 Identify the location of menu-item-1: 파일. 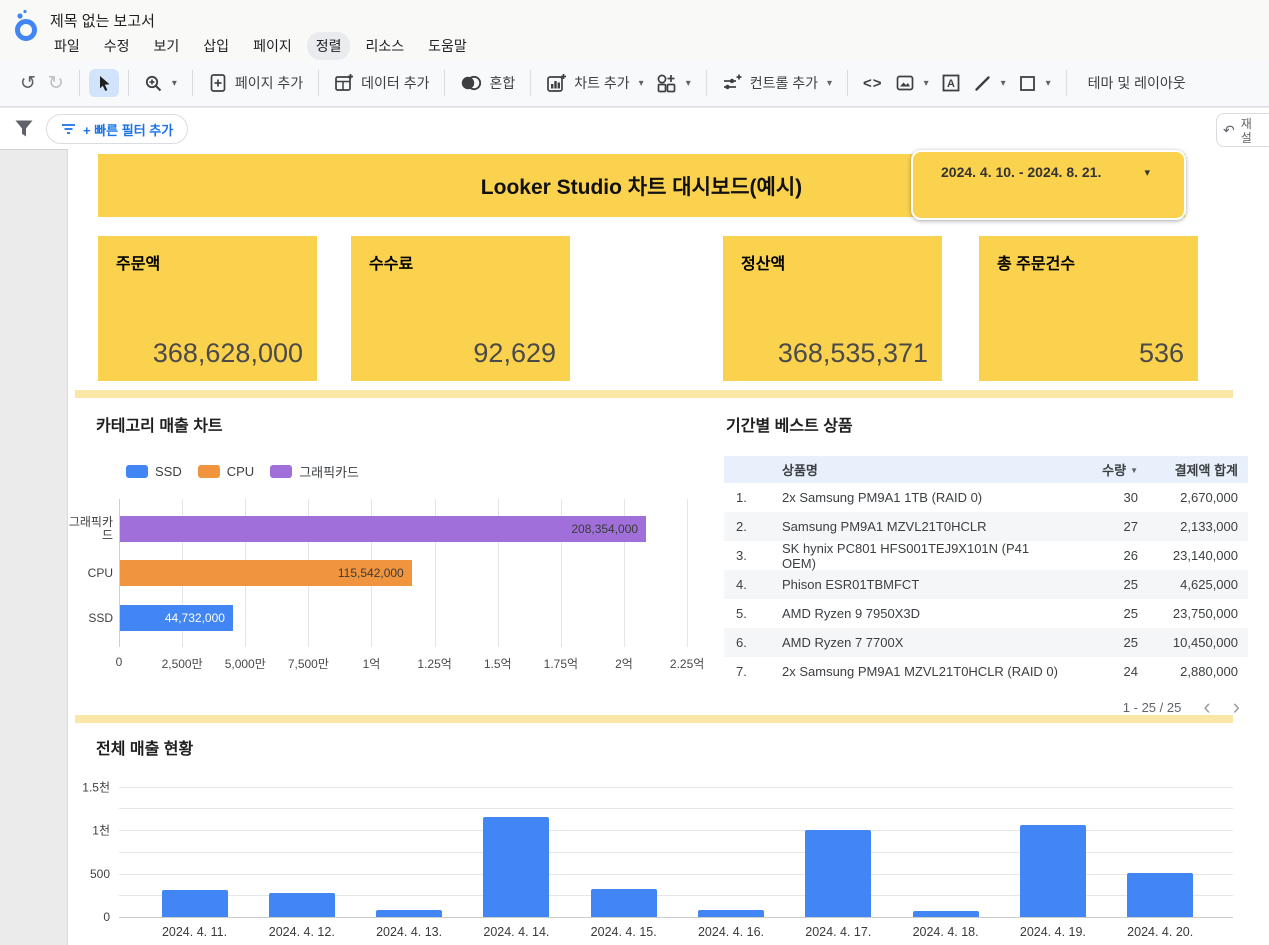
(67, 46).